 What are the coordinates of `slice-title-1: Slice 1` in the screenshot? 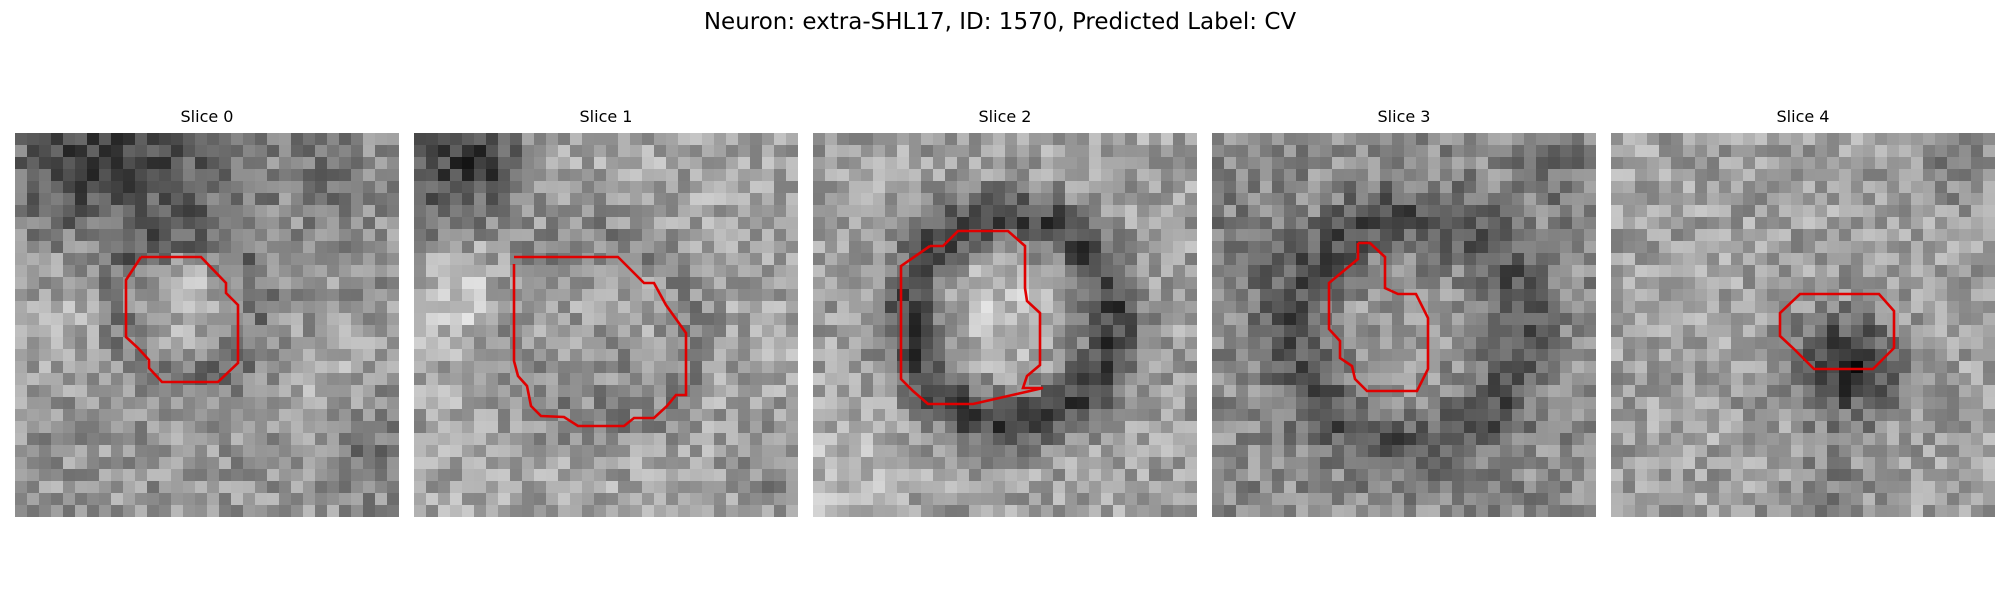 It's located at (606, 116).